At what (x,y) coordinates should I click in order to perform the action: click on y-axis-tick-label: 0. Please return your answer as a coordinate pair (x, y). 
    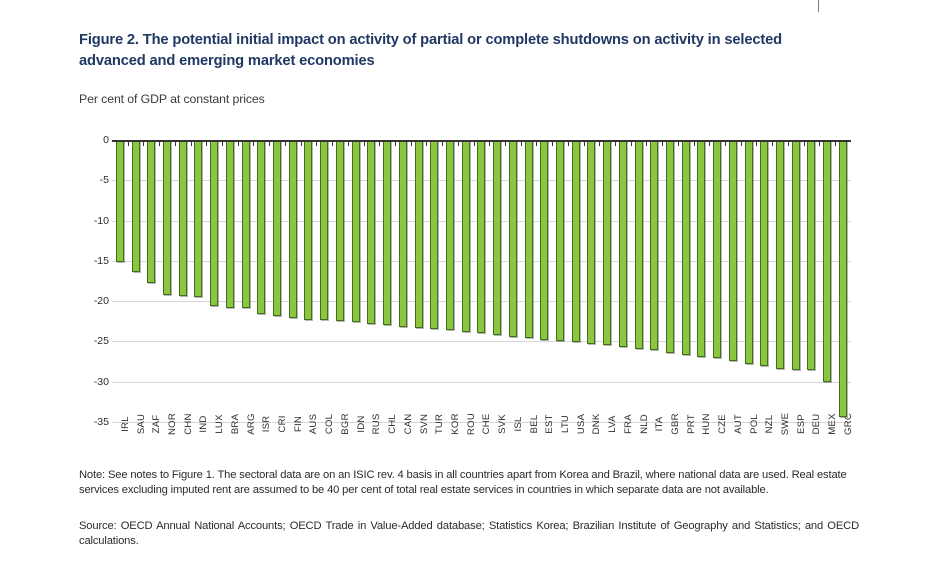
    Looking at the image, I should click on (106, 140).